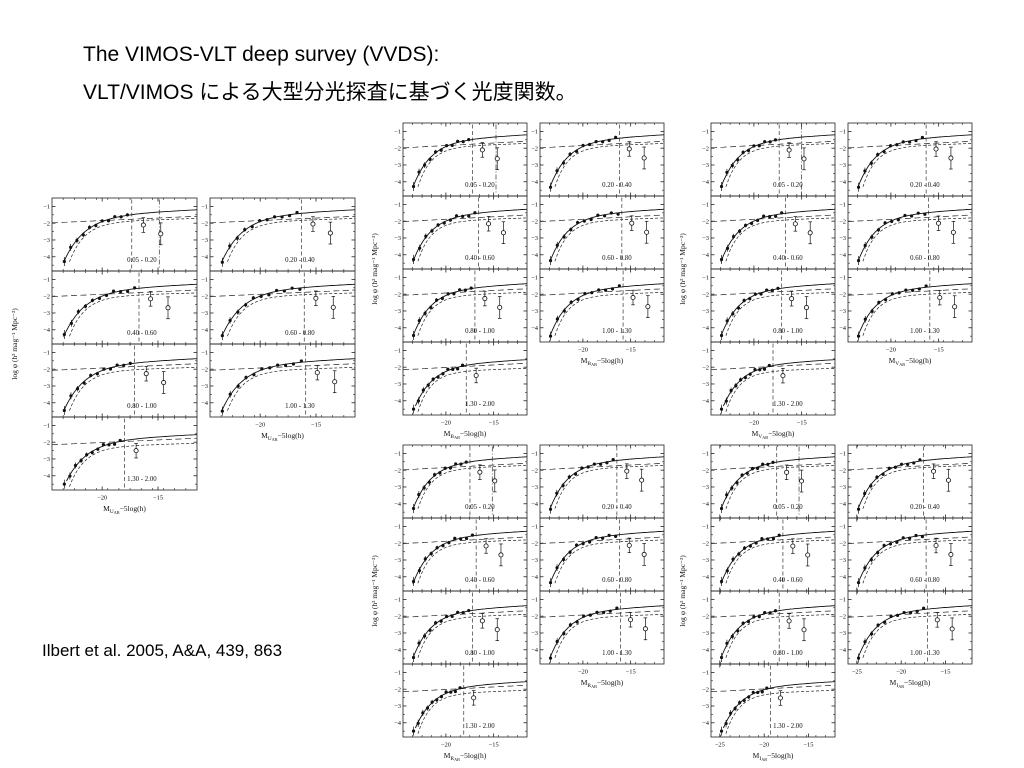 Image resolution: width=1024 pixels, height=768 pixels. I want to click on x-axis-label: MBAB−5log(h), so click(465, 434).